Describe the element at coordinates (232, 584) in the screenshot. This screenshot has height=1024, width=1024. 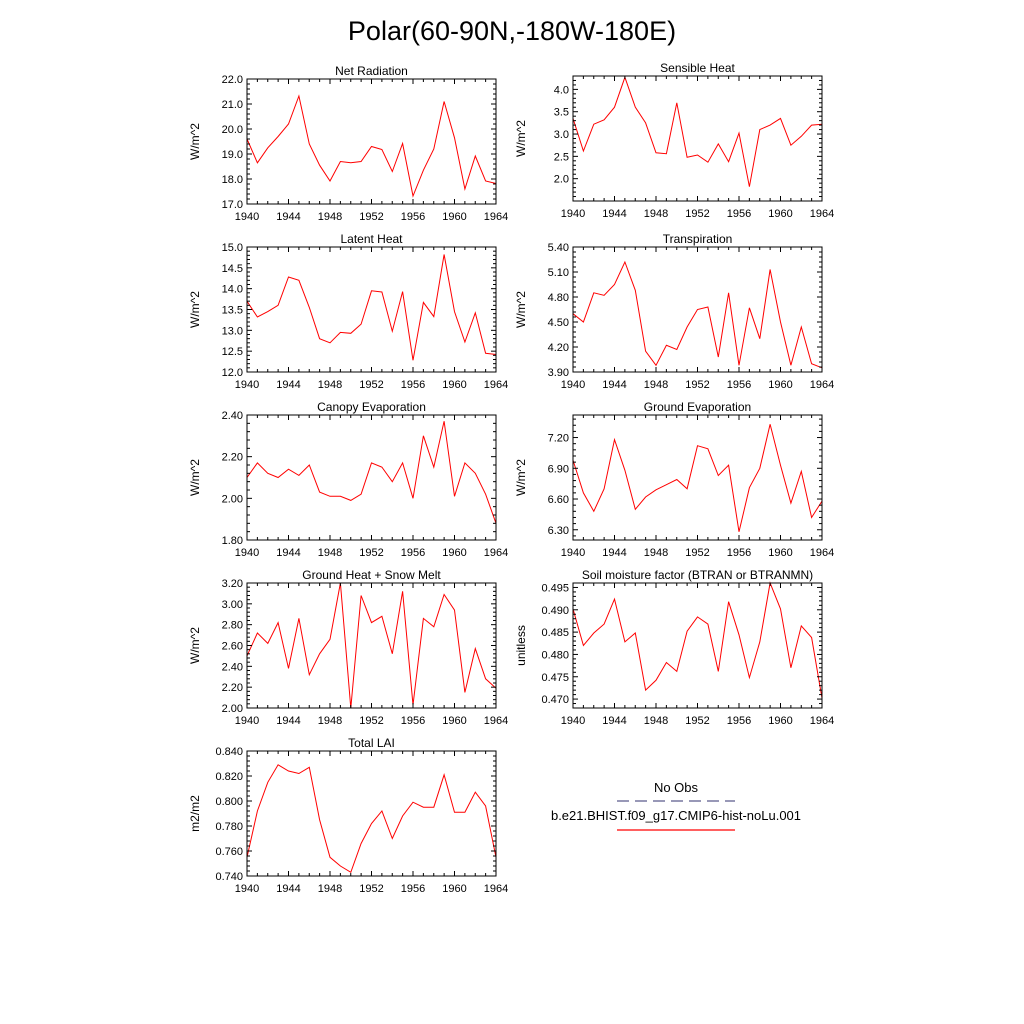
I see `y-tick-label: 3.20` at that location.